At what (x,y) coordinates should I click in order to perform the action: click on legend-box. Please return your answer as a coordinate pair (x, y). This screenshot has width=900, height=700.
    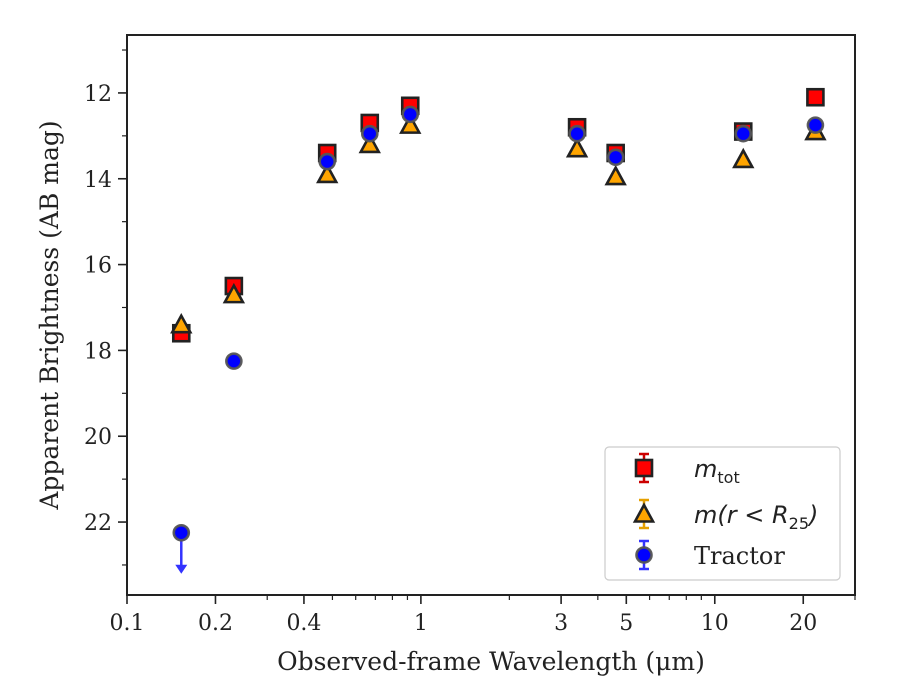
    Looking at the image, I should click on (722, 513).